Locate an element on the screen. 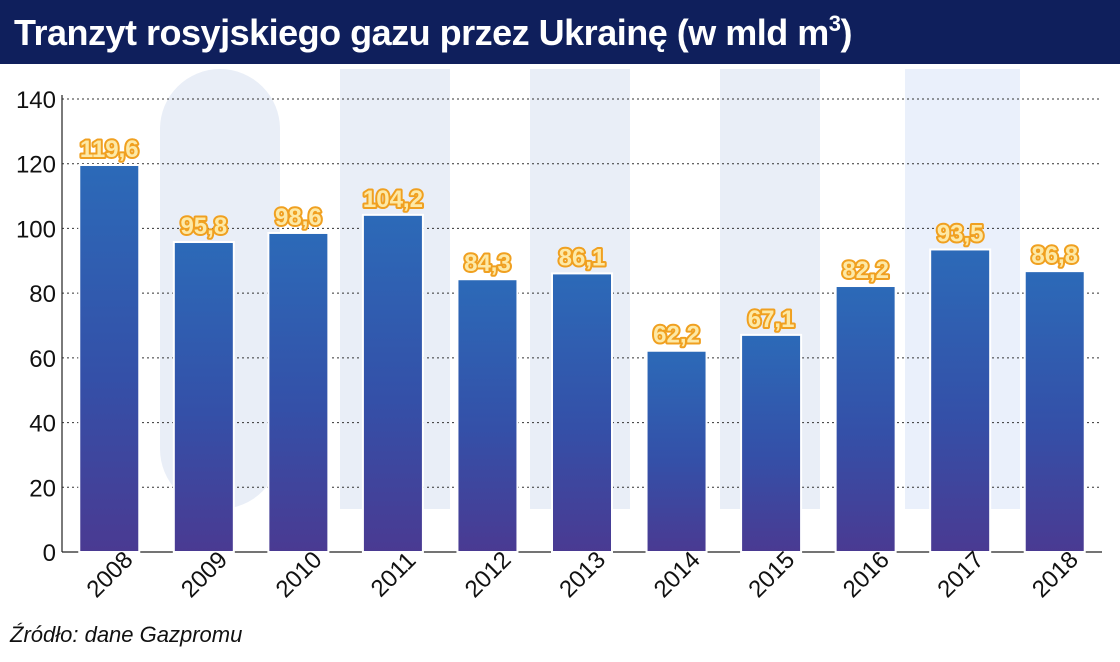 This screenshot has width=1120, height=662. x-tick-label: 2017 is located at coordinates (960, 574).